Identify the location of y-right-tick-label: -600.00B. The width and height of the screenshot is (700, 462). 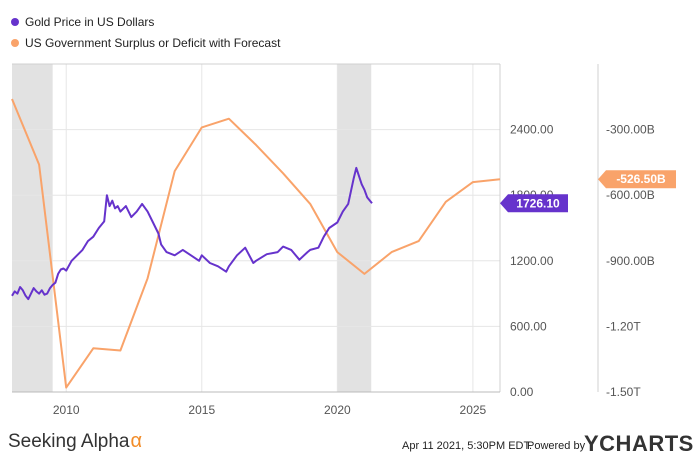
(630, 195).